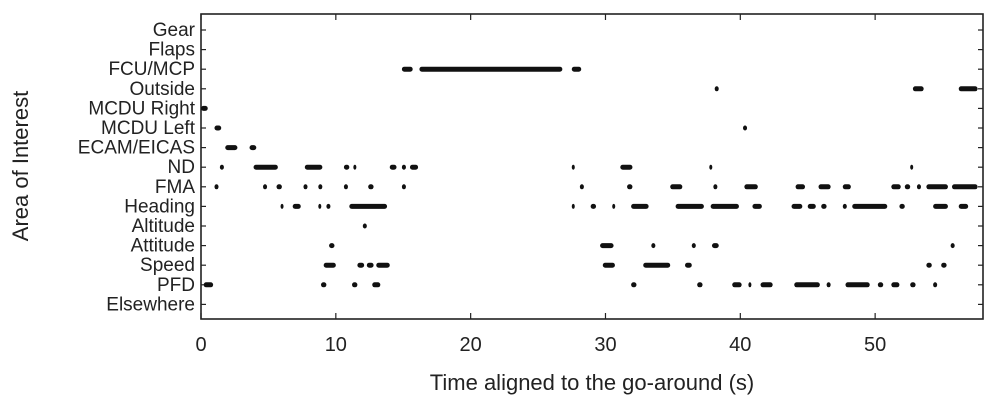 The height and width of the screenshot is (402, 986). Describe the element at coordinates (200, 345) in the screenshot. I see `x-tick-label-0: 0` at that location.